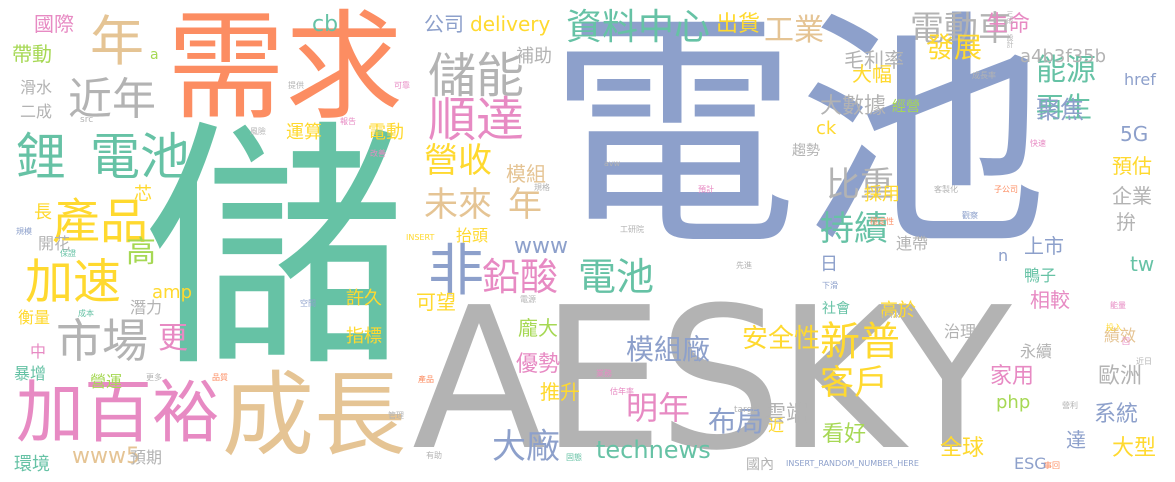 The height and width of the screenshot is (482, 1175). I want to click on word: 運算, so click(304, 132).